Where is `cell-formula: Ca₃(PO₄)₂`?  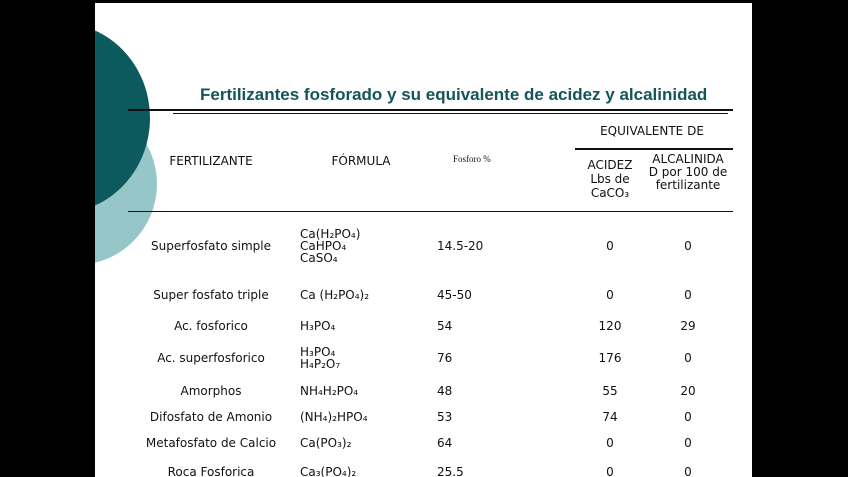
cell-formula: Ca₃(PO₄)₂ is located at coordinates (328, 471).